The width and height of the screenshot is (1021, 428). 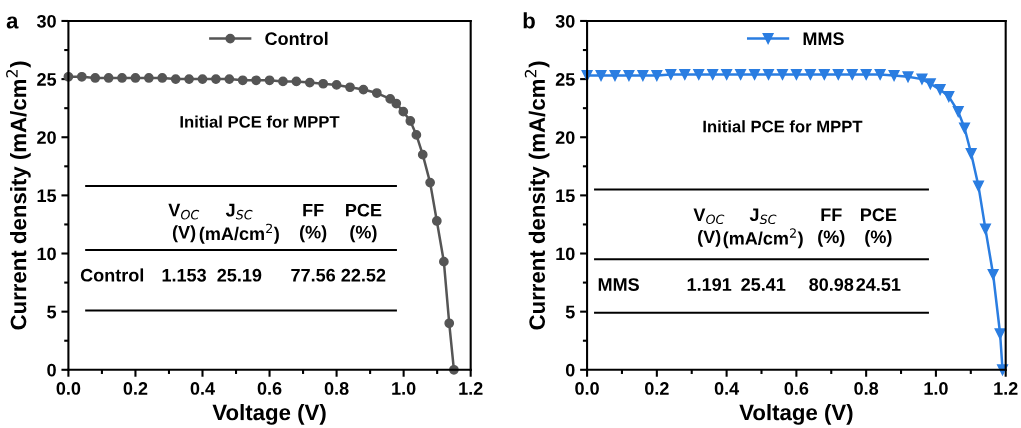 I want to click on annotation: Control, so click(x=112, y=275).